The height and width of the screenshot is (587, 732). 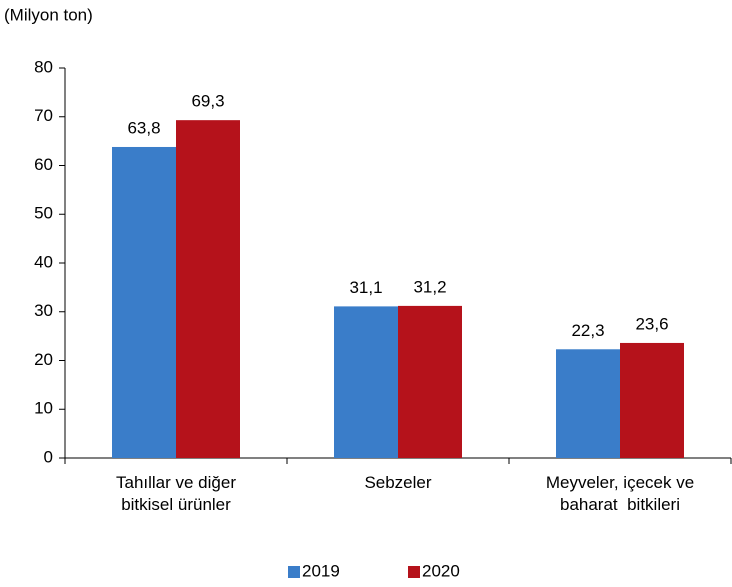 I want to click on y-tick-label: 0, so click(x=48, y=456).